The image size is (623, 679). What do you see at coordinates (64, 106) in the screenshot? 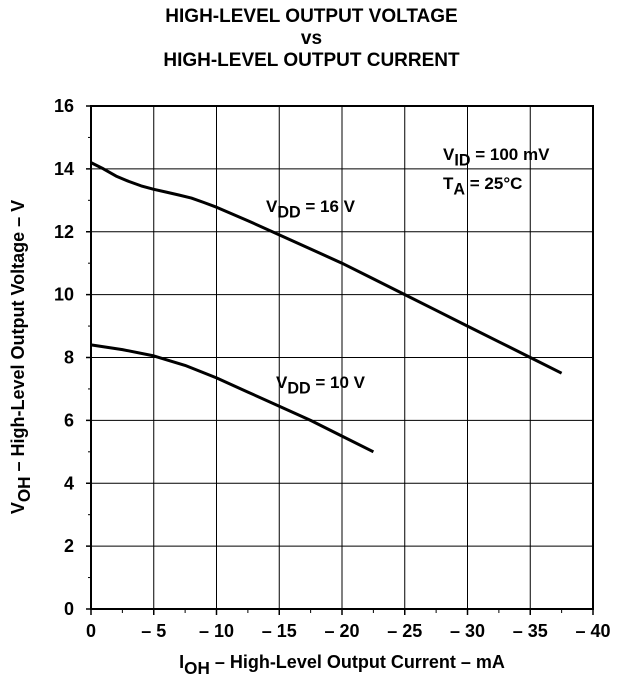
I see `y-tick-label: 16` at bounding box center [64, 106].